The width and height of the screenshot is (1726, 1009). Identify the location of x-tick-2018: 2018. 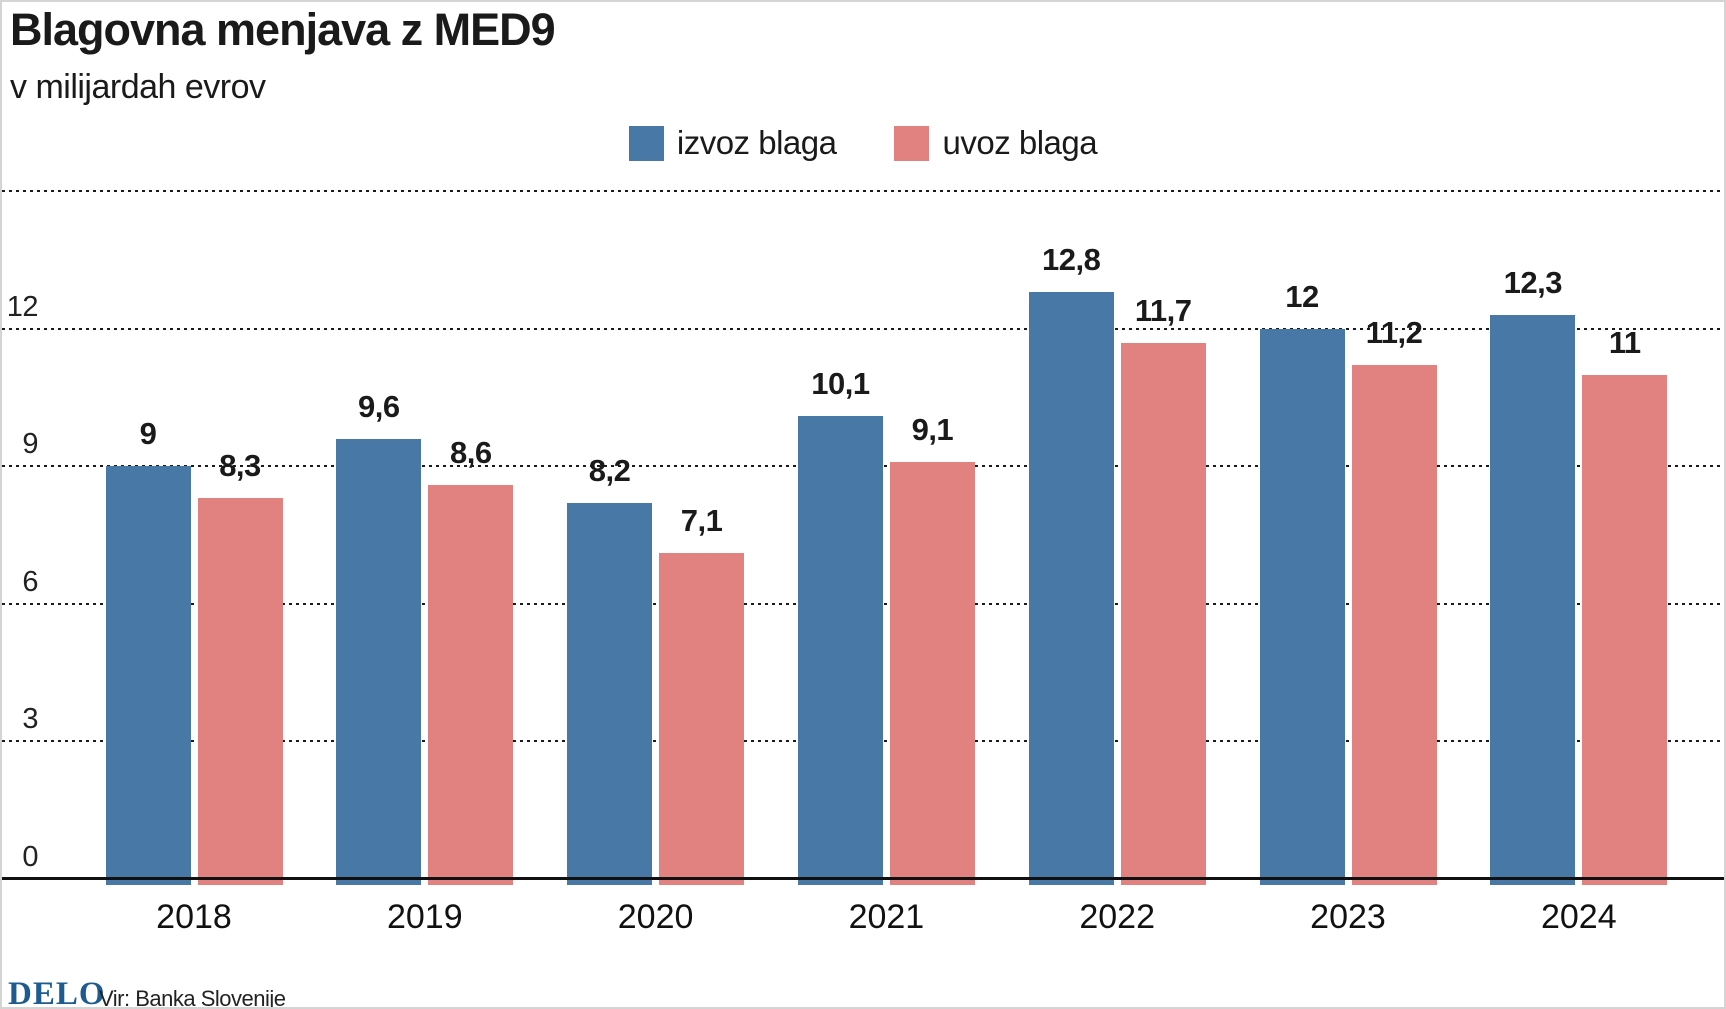
(194, 917).